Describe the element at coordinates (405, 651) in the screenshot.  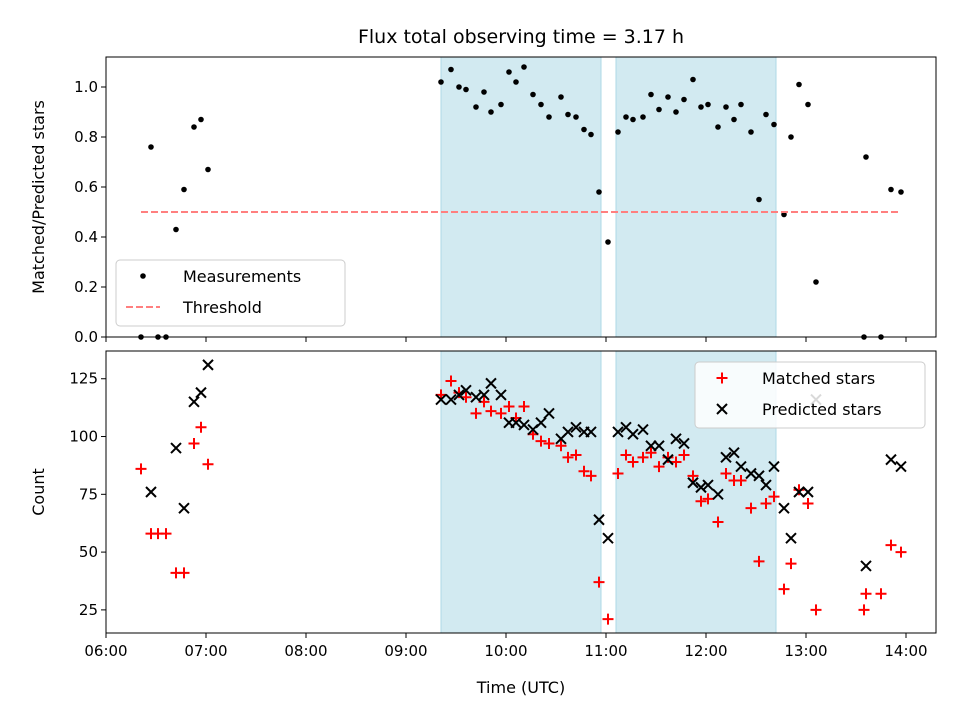
I see `x-tick-label: 09:00` at that location.